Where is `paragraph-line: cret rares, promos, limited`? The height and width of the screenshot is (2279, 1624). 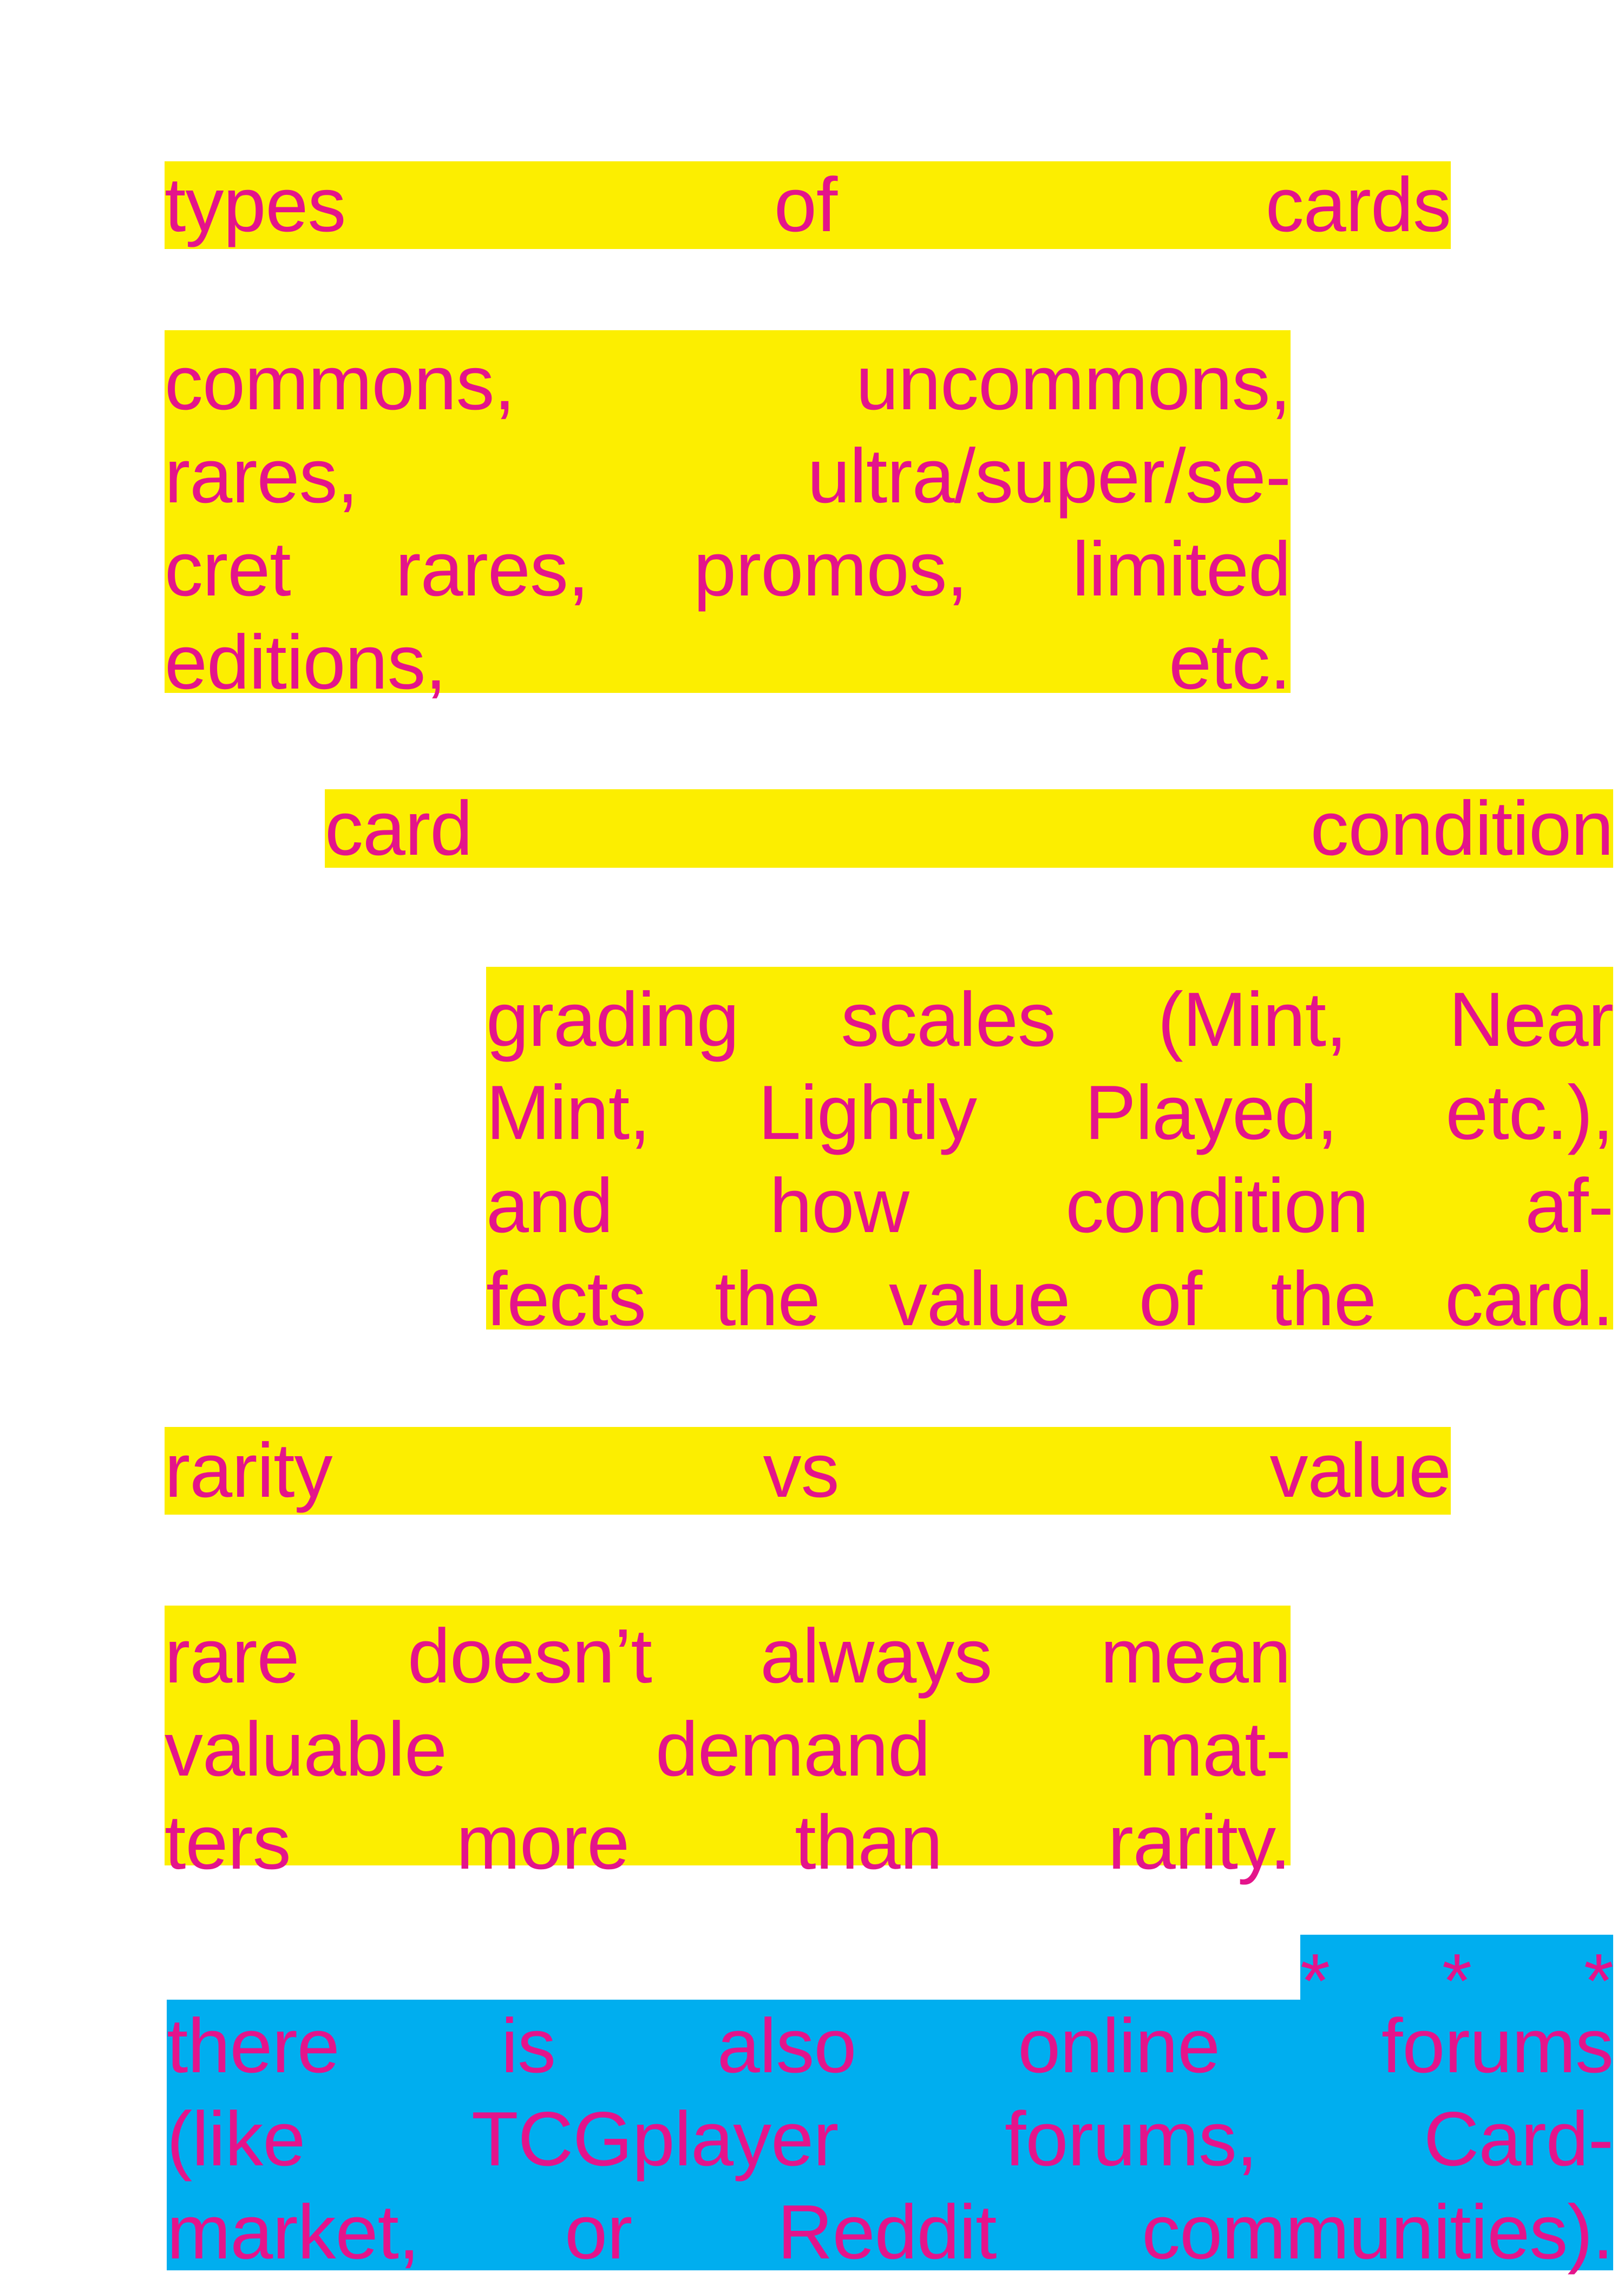 paragraph-line: cret rares, promos, limited is located at coordinates (728, 570).